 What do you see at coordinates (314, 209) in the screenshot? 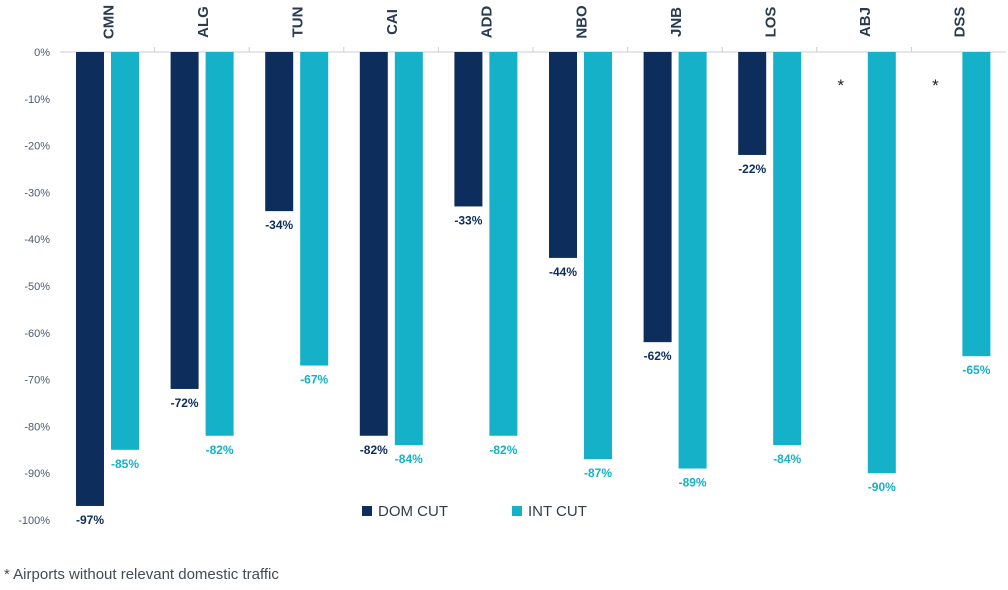
I see `int-bar-tun` at bounding box center [314, 209].